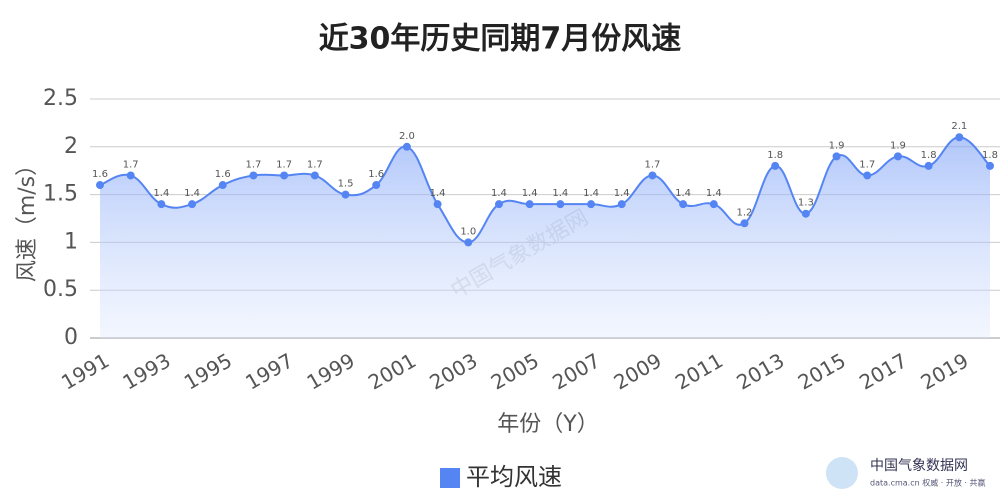 The width and height of the screenshot is (1000, 500). Describe the element at coordinates (806, 203) in the screenshot. I see `data-label: 1.3` at that location.